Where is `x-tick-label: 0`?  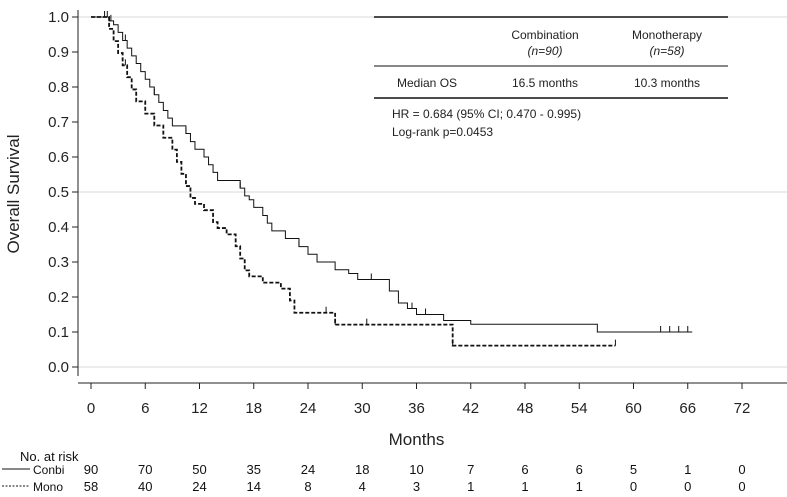
x-tick-label: 0 is located at coordinates (91, 408).